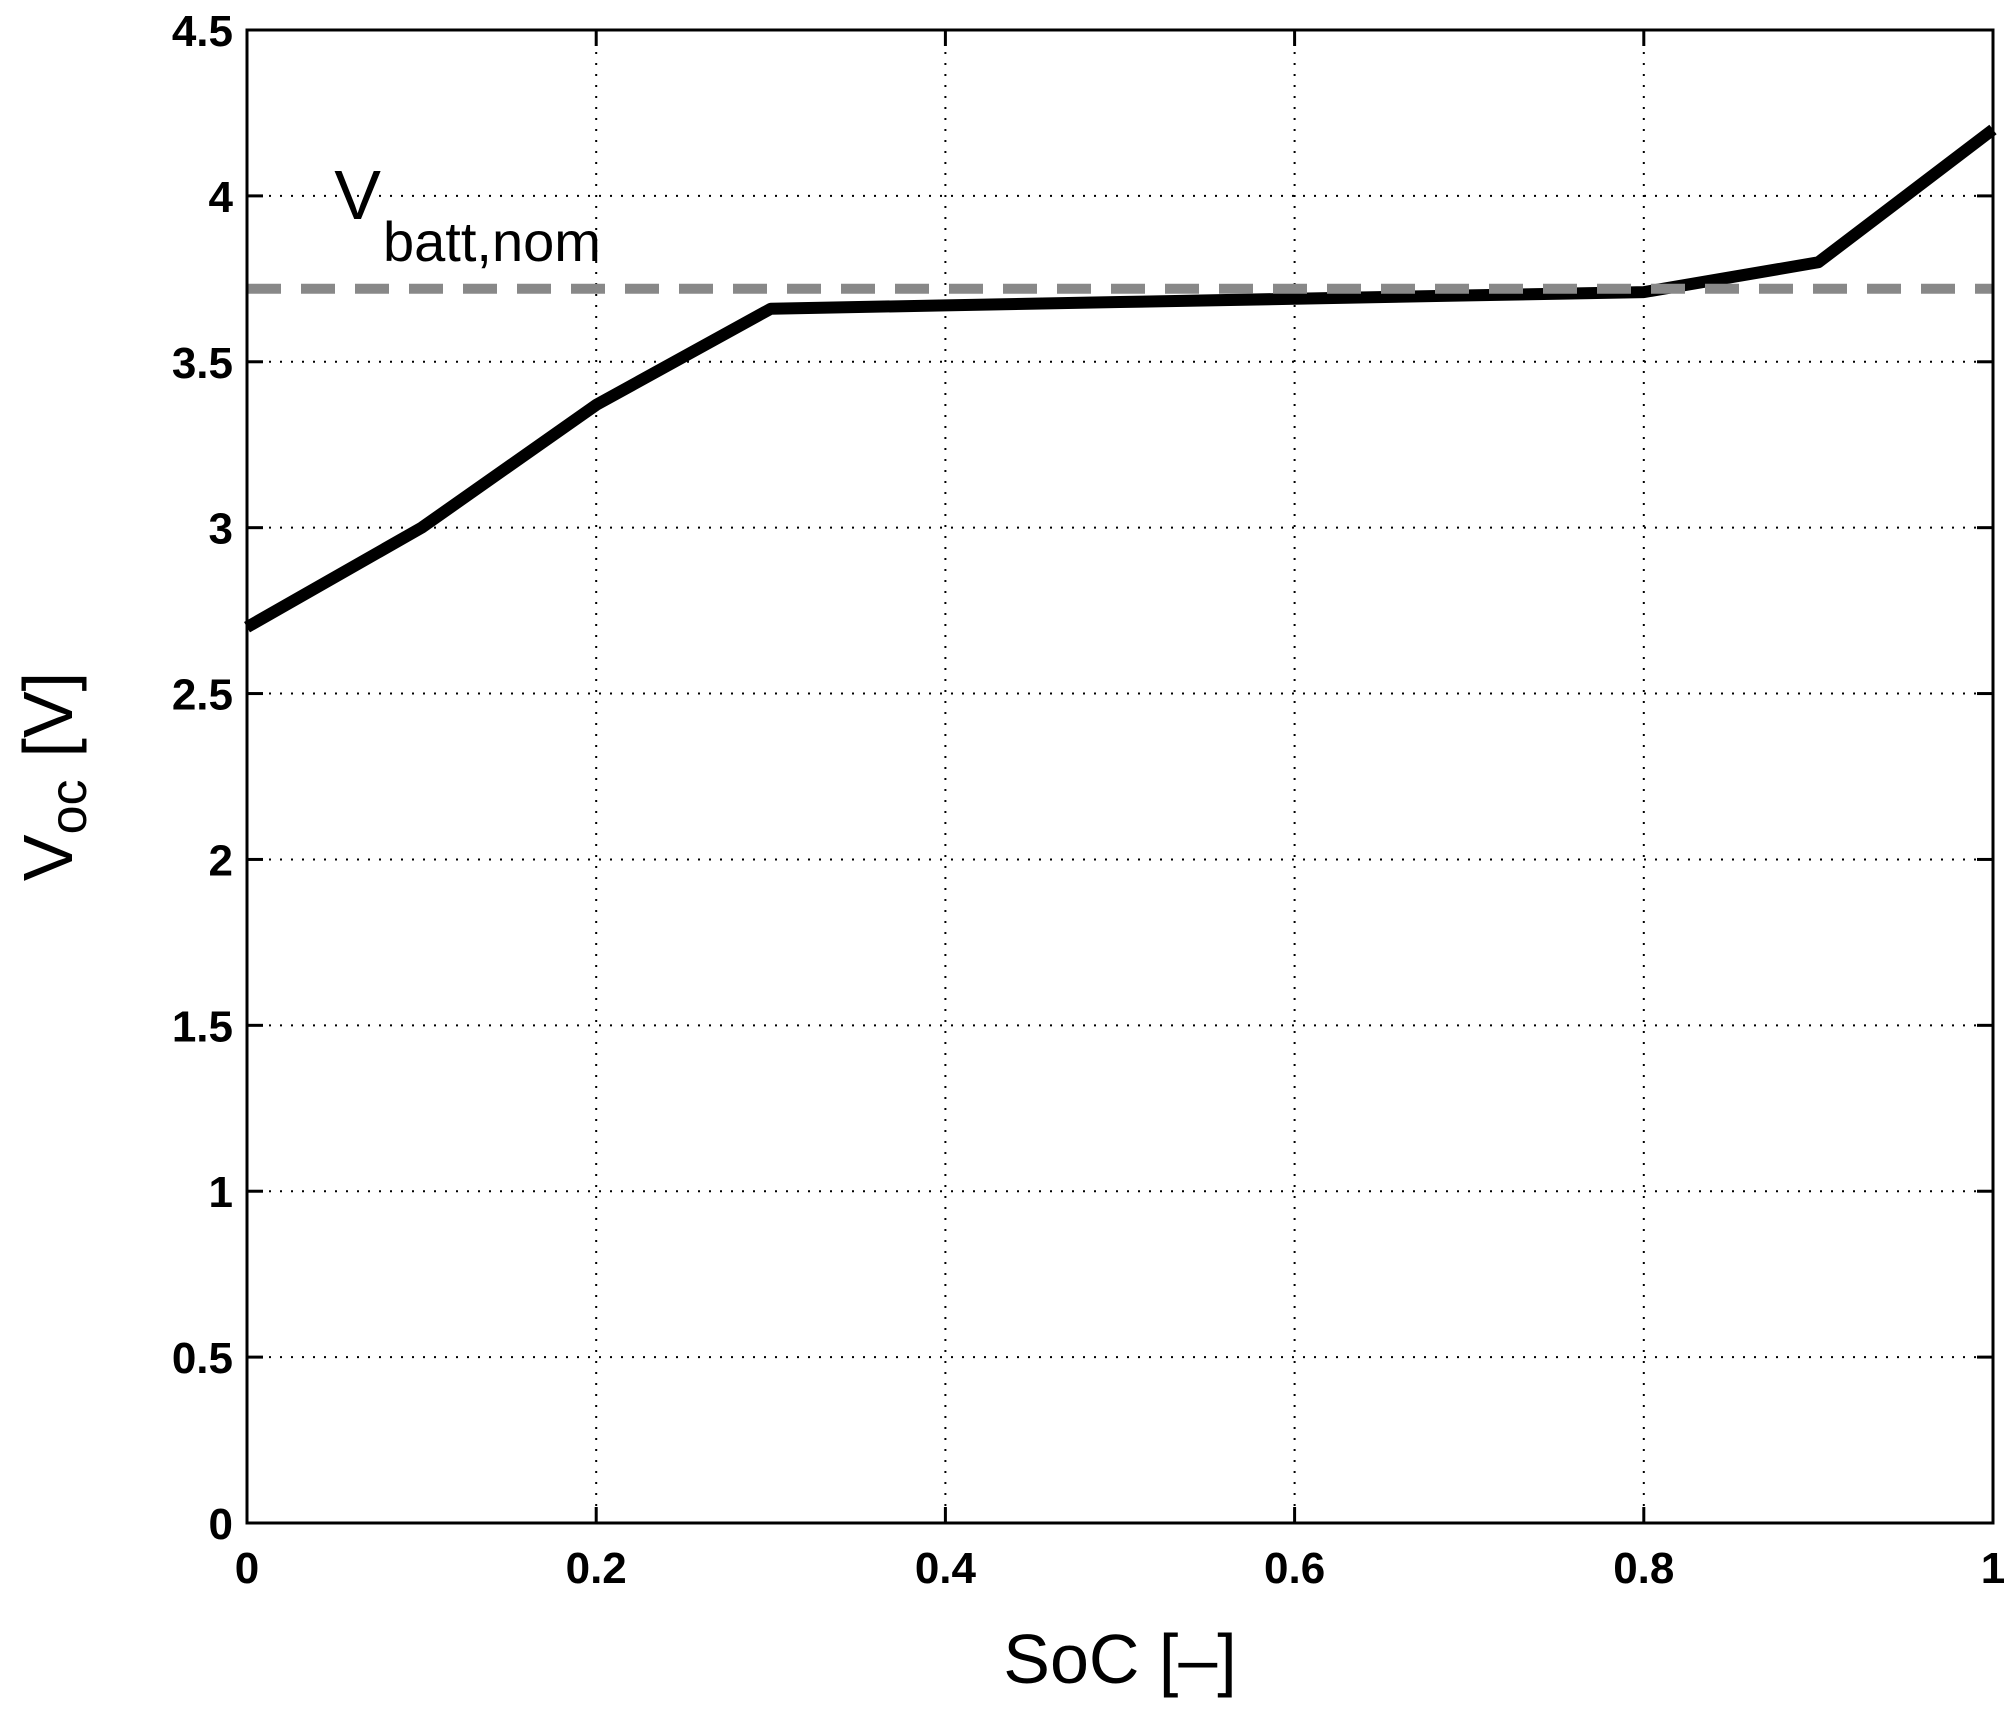  What do you see at coordinates (596, 1568) in the screenshot?
I see `x-tick-label: 0.2` at bounding box center [596, 1568].